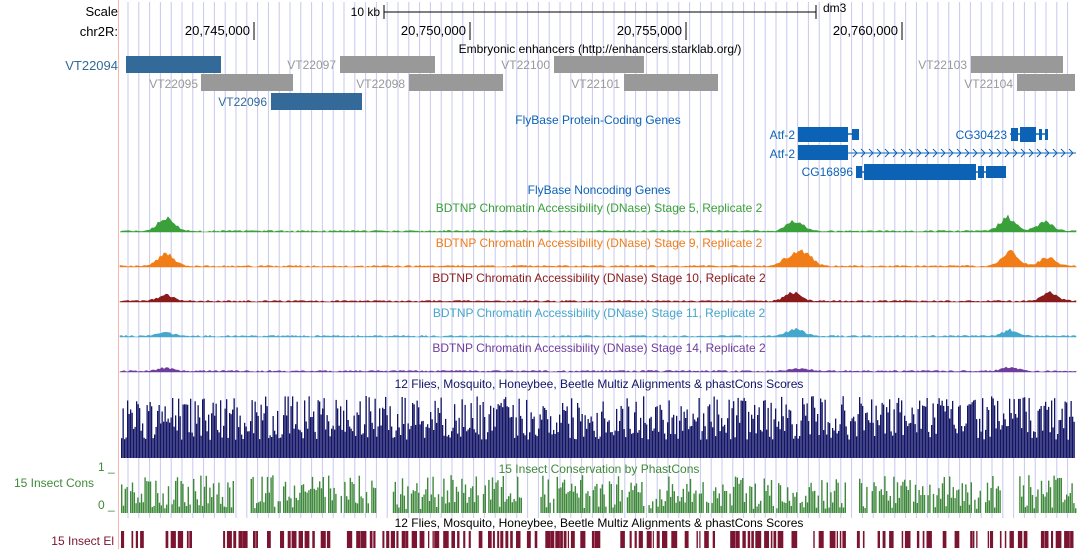 The width and height of the screenshot is (1078, 549). What do you see at coordinates (823, 134) in the screenshot?
I see `gene-atf2-1-exon` at bounding box center [823, 134].